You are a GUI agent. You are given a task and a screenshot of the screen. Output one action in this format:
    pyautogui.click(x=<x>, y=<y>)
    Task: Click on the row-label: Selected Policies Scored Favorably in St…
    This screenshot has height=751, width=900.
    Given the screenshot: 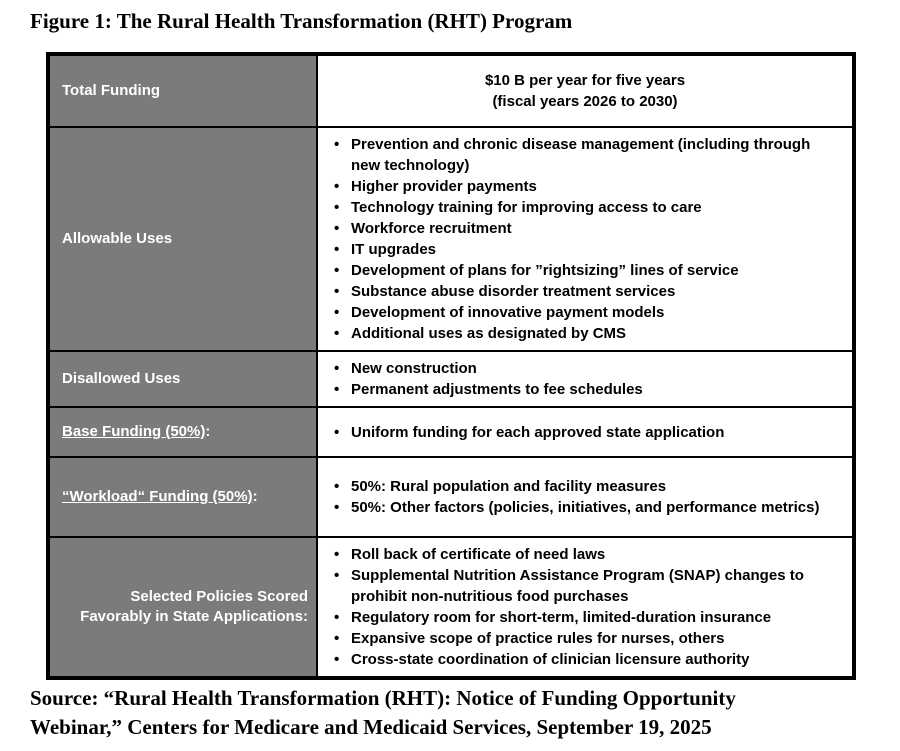 What is the action you would take?
    pyautogui.click(x=194, y=606)
    